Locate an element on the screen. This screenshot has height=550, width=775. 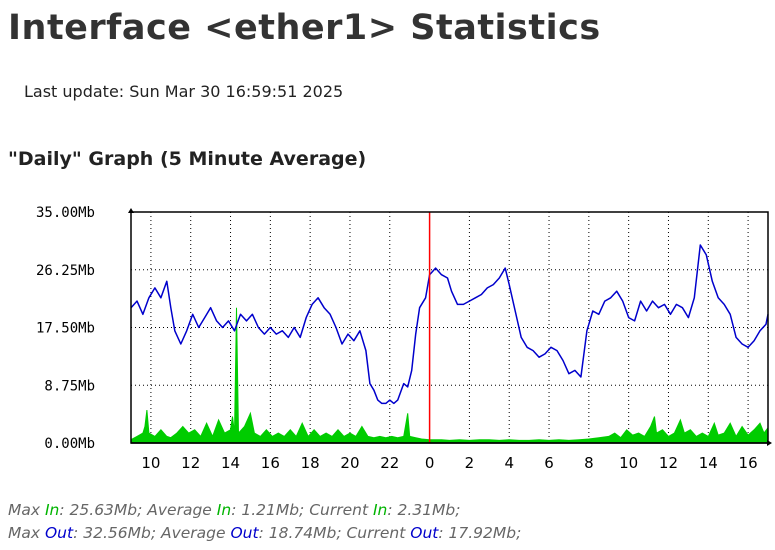
stats-out-avg-value: : 18.74Mb; is located at coordinates (302, 533).